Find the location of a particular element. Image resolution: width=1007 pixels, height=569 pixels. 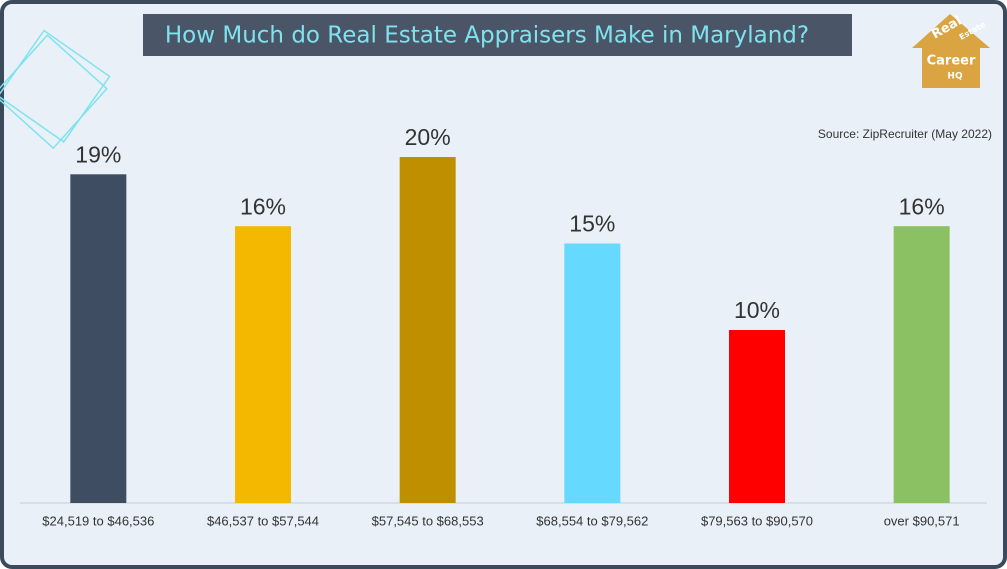

value-label: 10% is located at coordinates (757, 310).